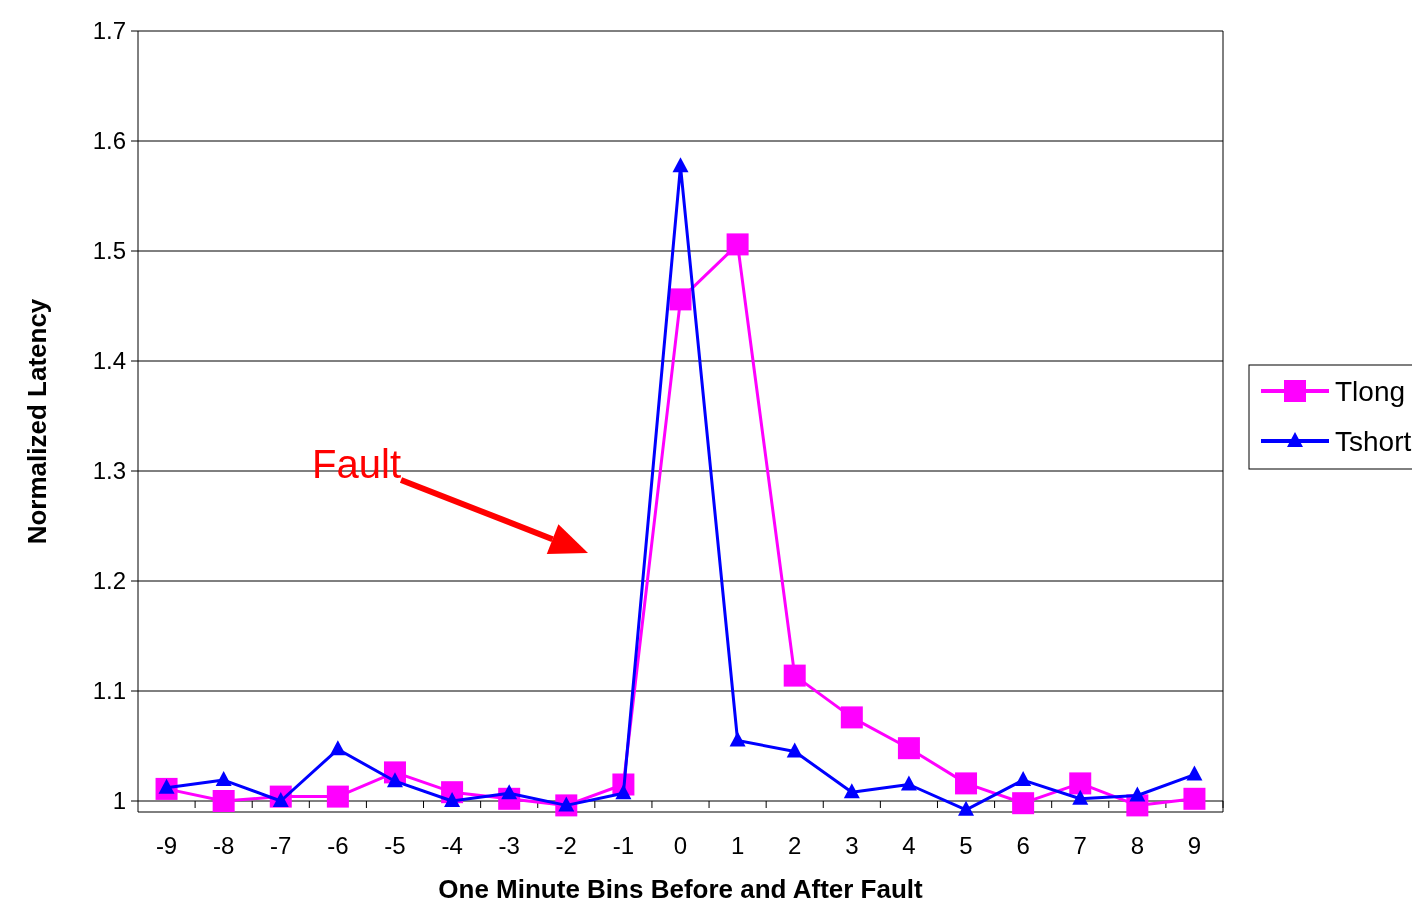 This screenshot has width=1420, height=910. What do you see at coordinates (109, 361) in the screenshot?
I see `y-tick-label: 1.4` at bounding box center [109, 361].